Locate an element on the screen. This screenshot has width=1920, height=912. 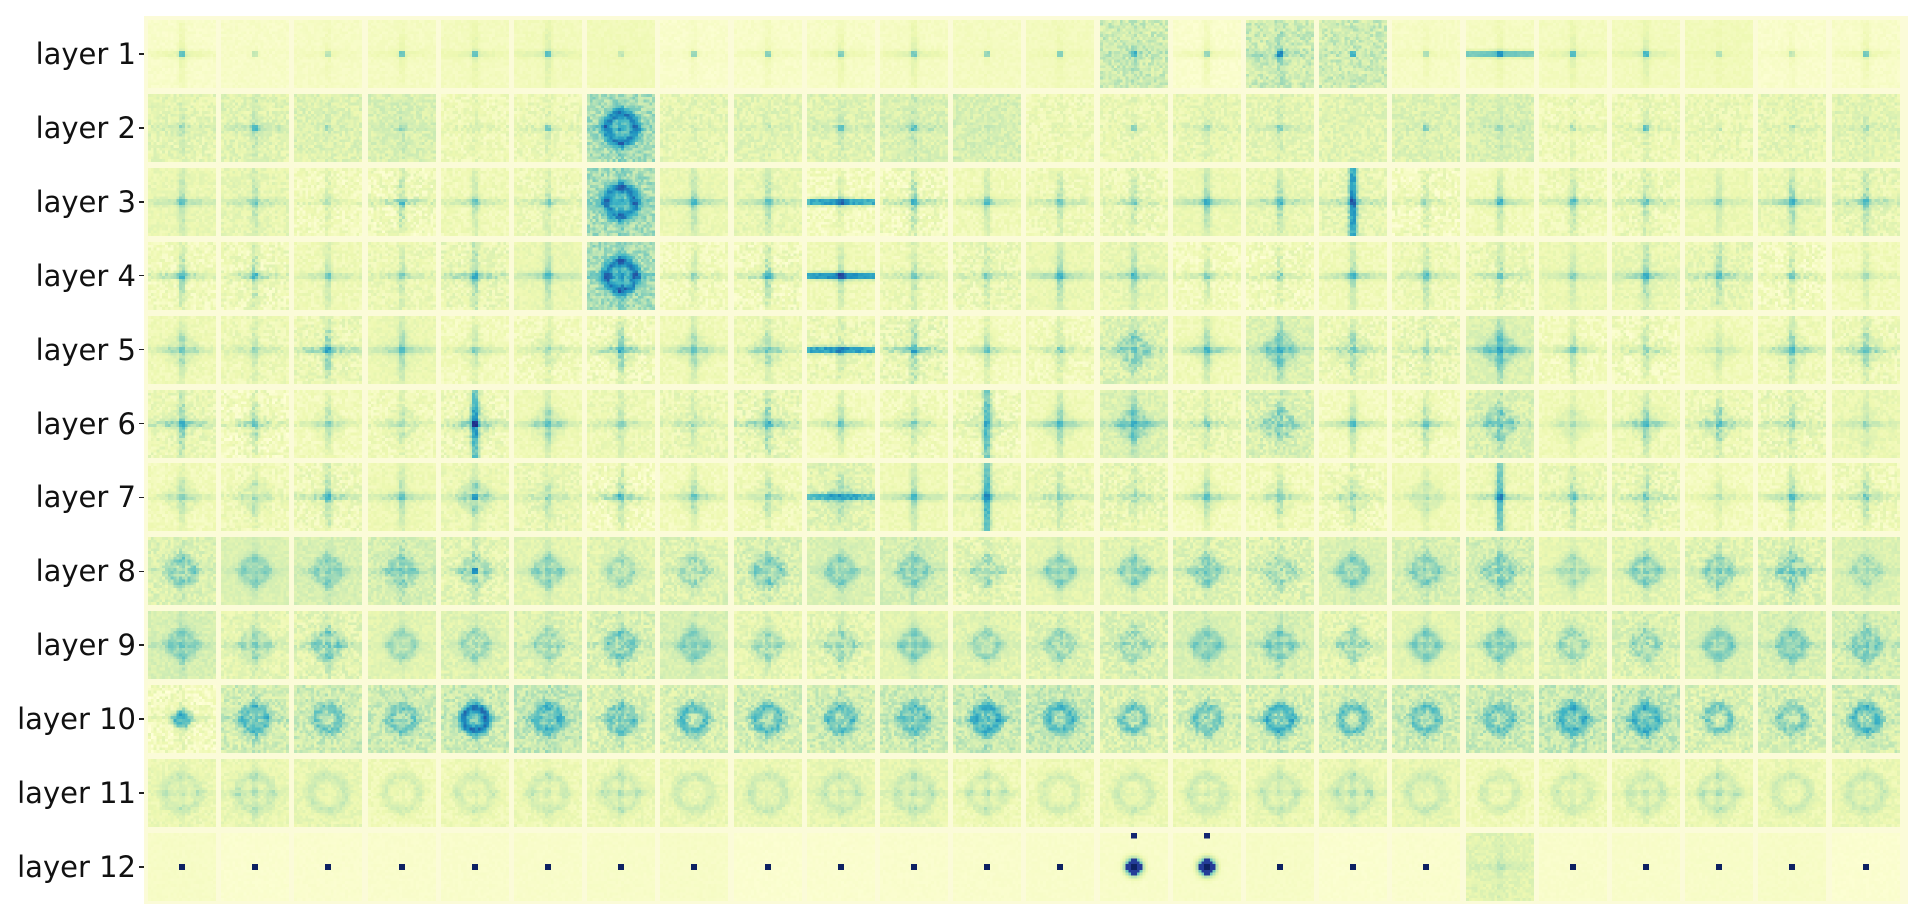
row-label-12: layer 12 is located at coordinates (76, 866).